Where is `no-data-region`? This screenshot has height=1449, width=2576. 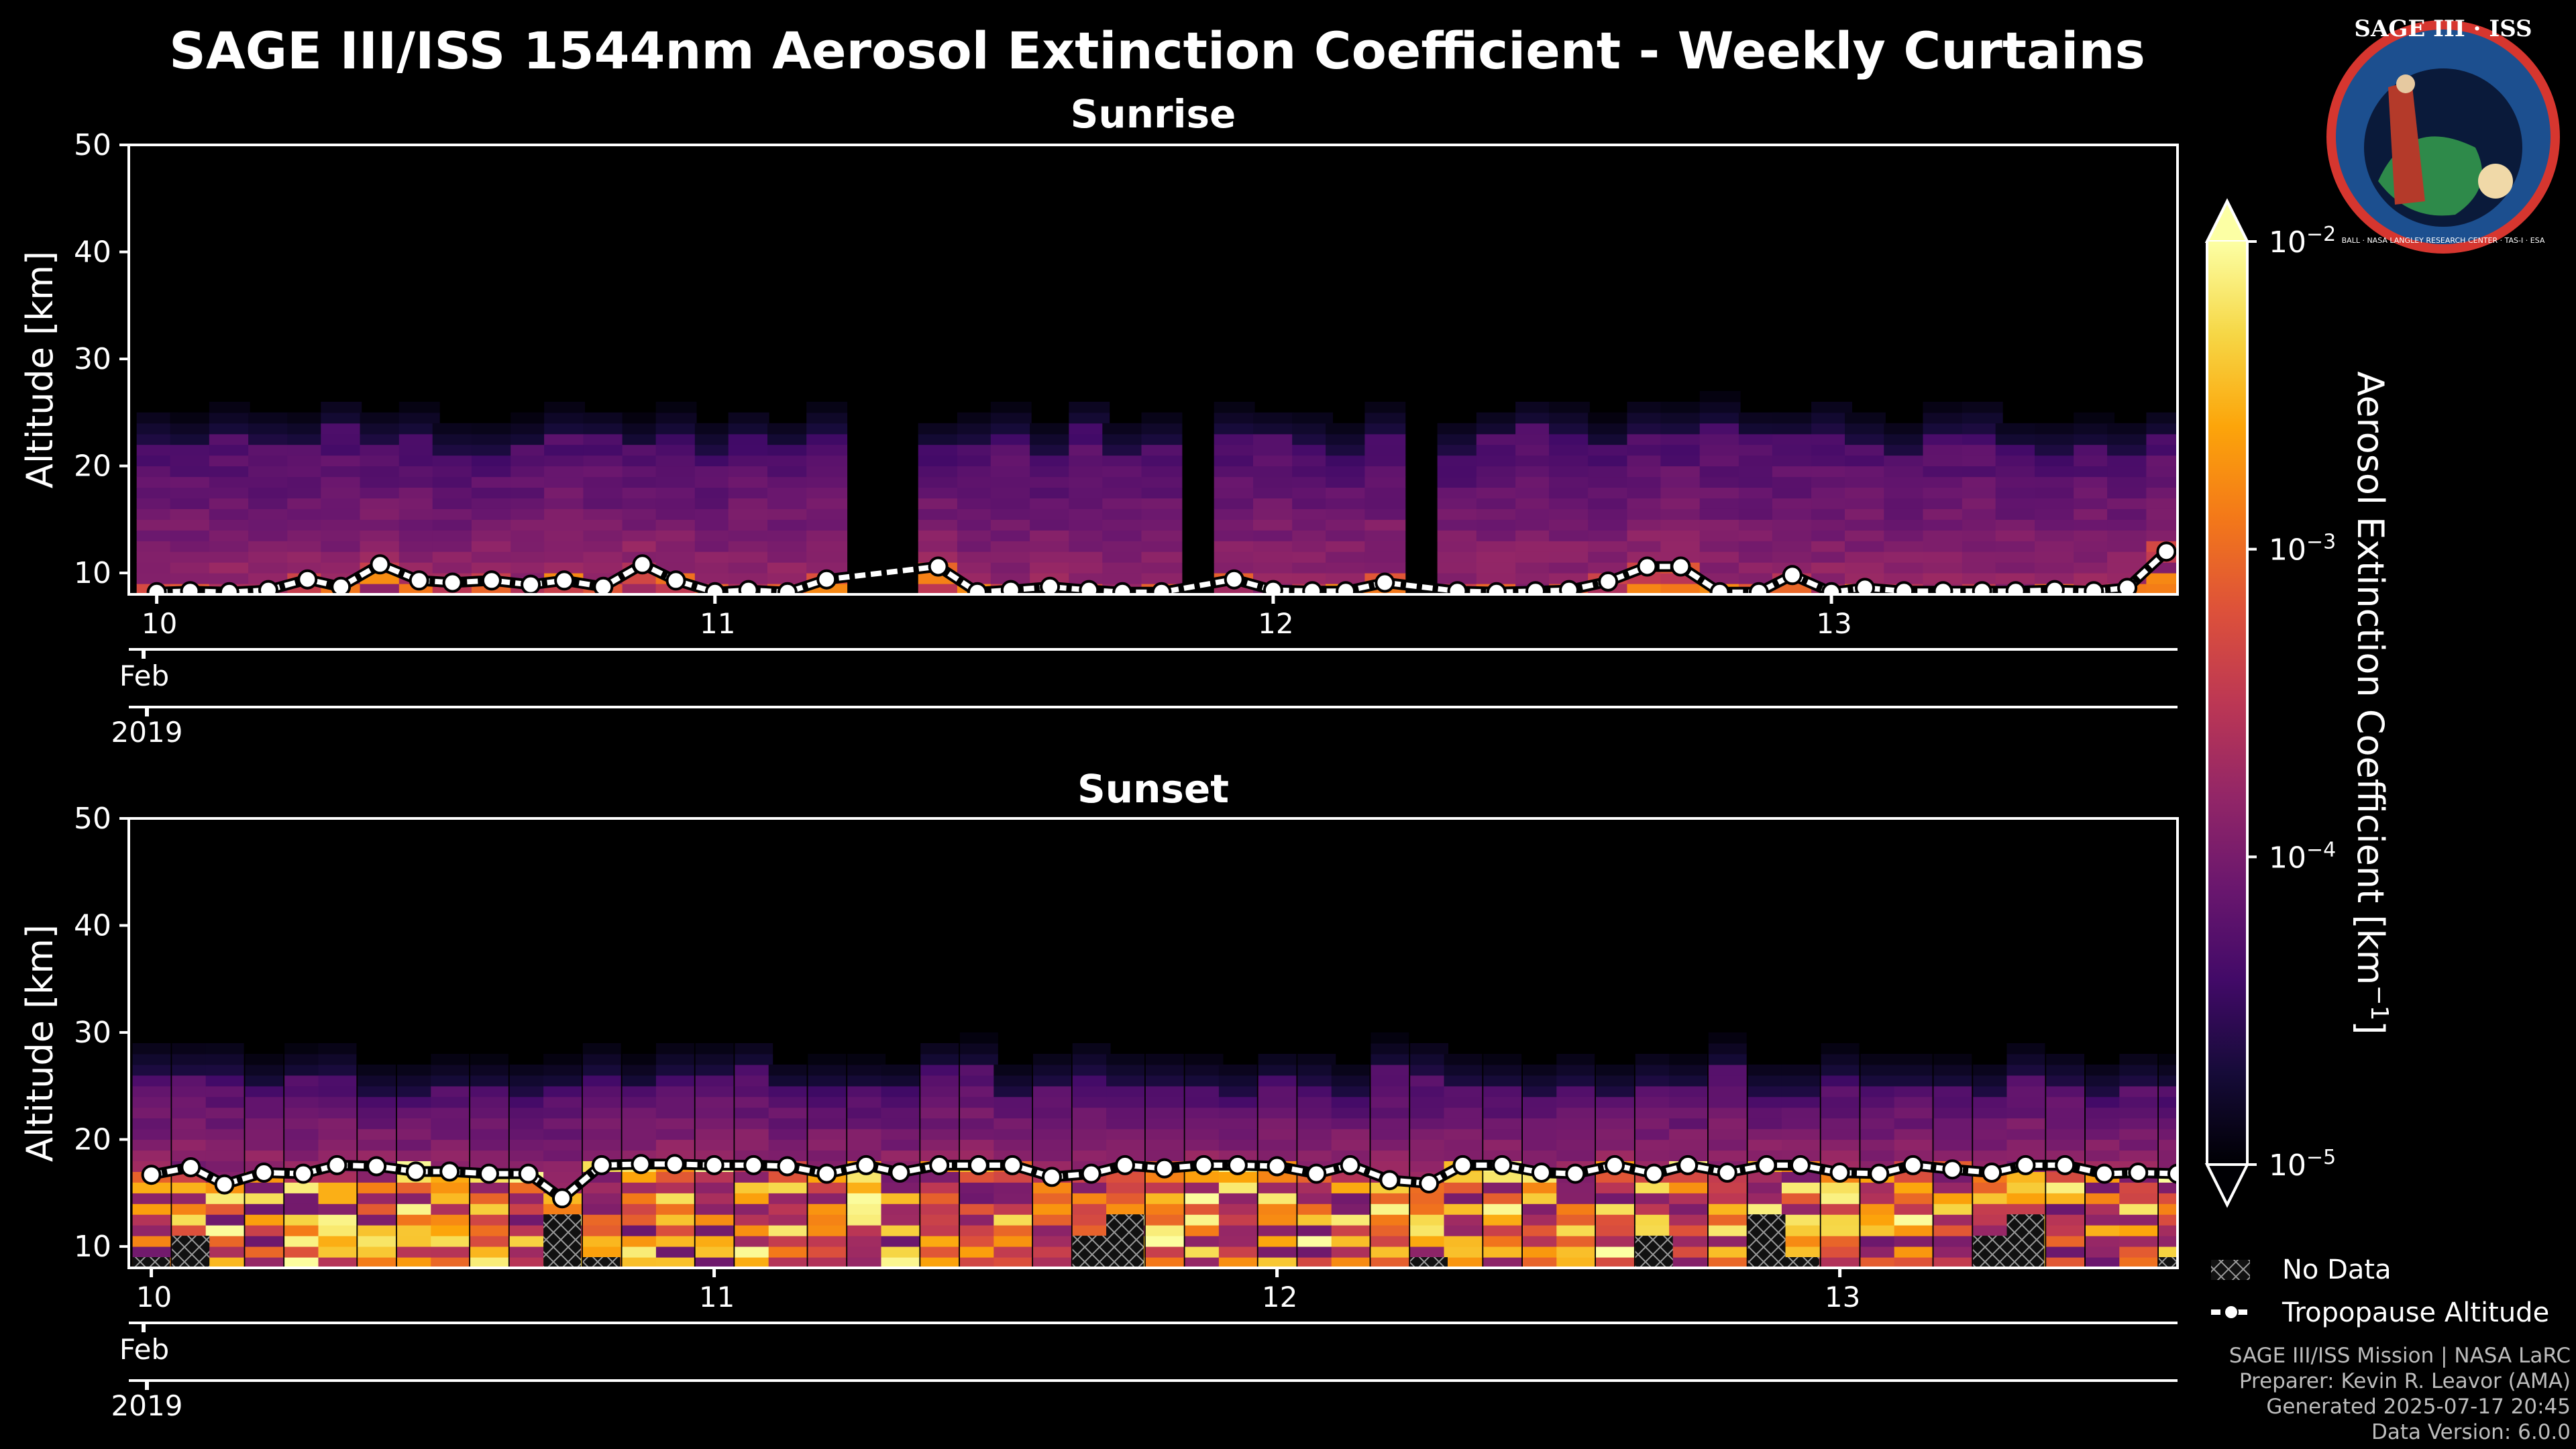
no-data-region is located at coordinates (1767, 1241).